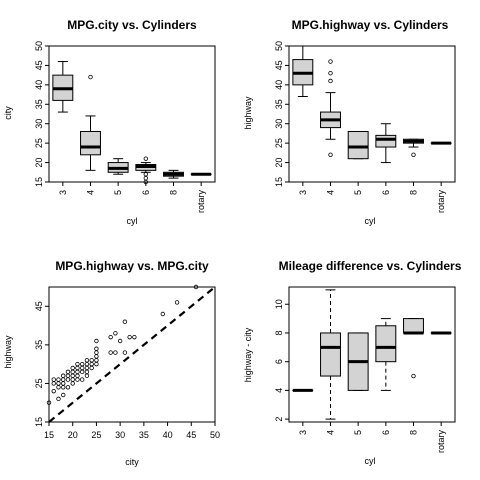 This screenshot has height=480, width=480. I want to click on x-tick-label: 45, so click(191, 435).